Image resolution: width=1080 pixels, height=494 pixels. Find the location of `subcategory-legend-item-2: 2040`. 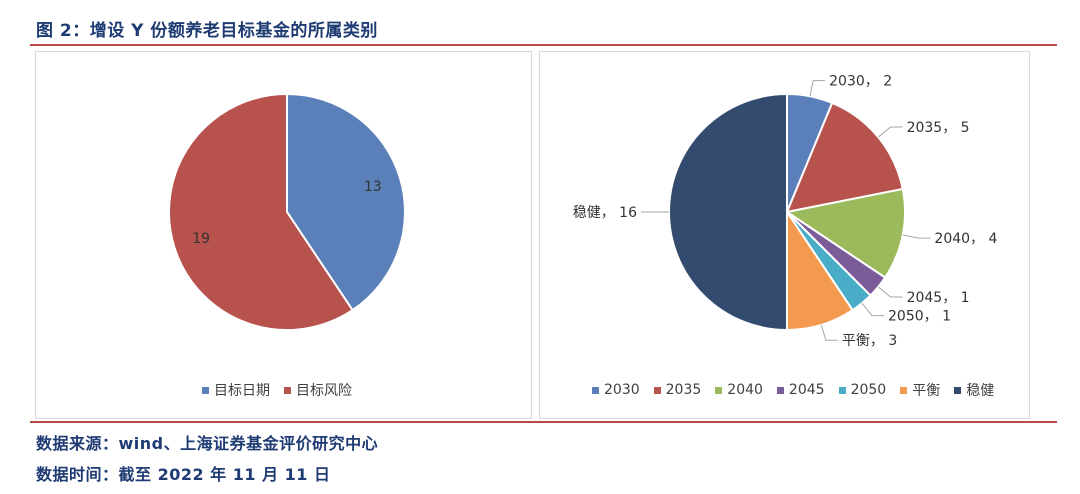

subcategory-legend-item-2: 2040 is located at coordinates (739, 390).